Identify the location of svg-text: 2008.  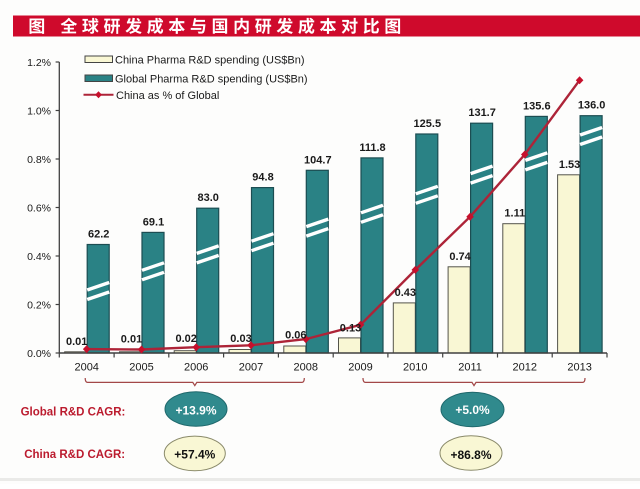
(306, 368).